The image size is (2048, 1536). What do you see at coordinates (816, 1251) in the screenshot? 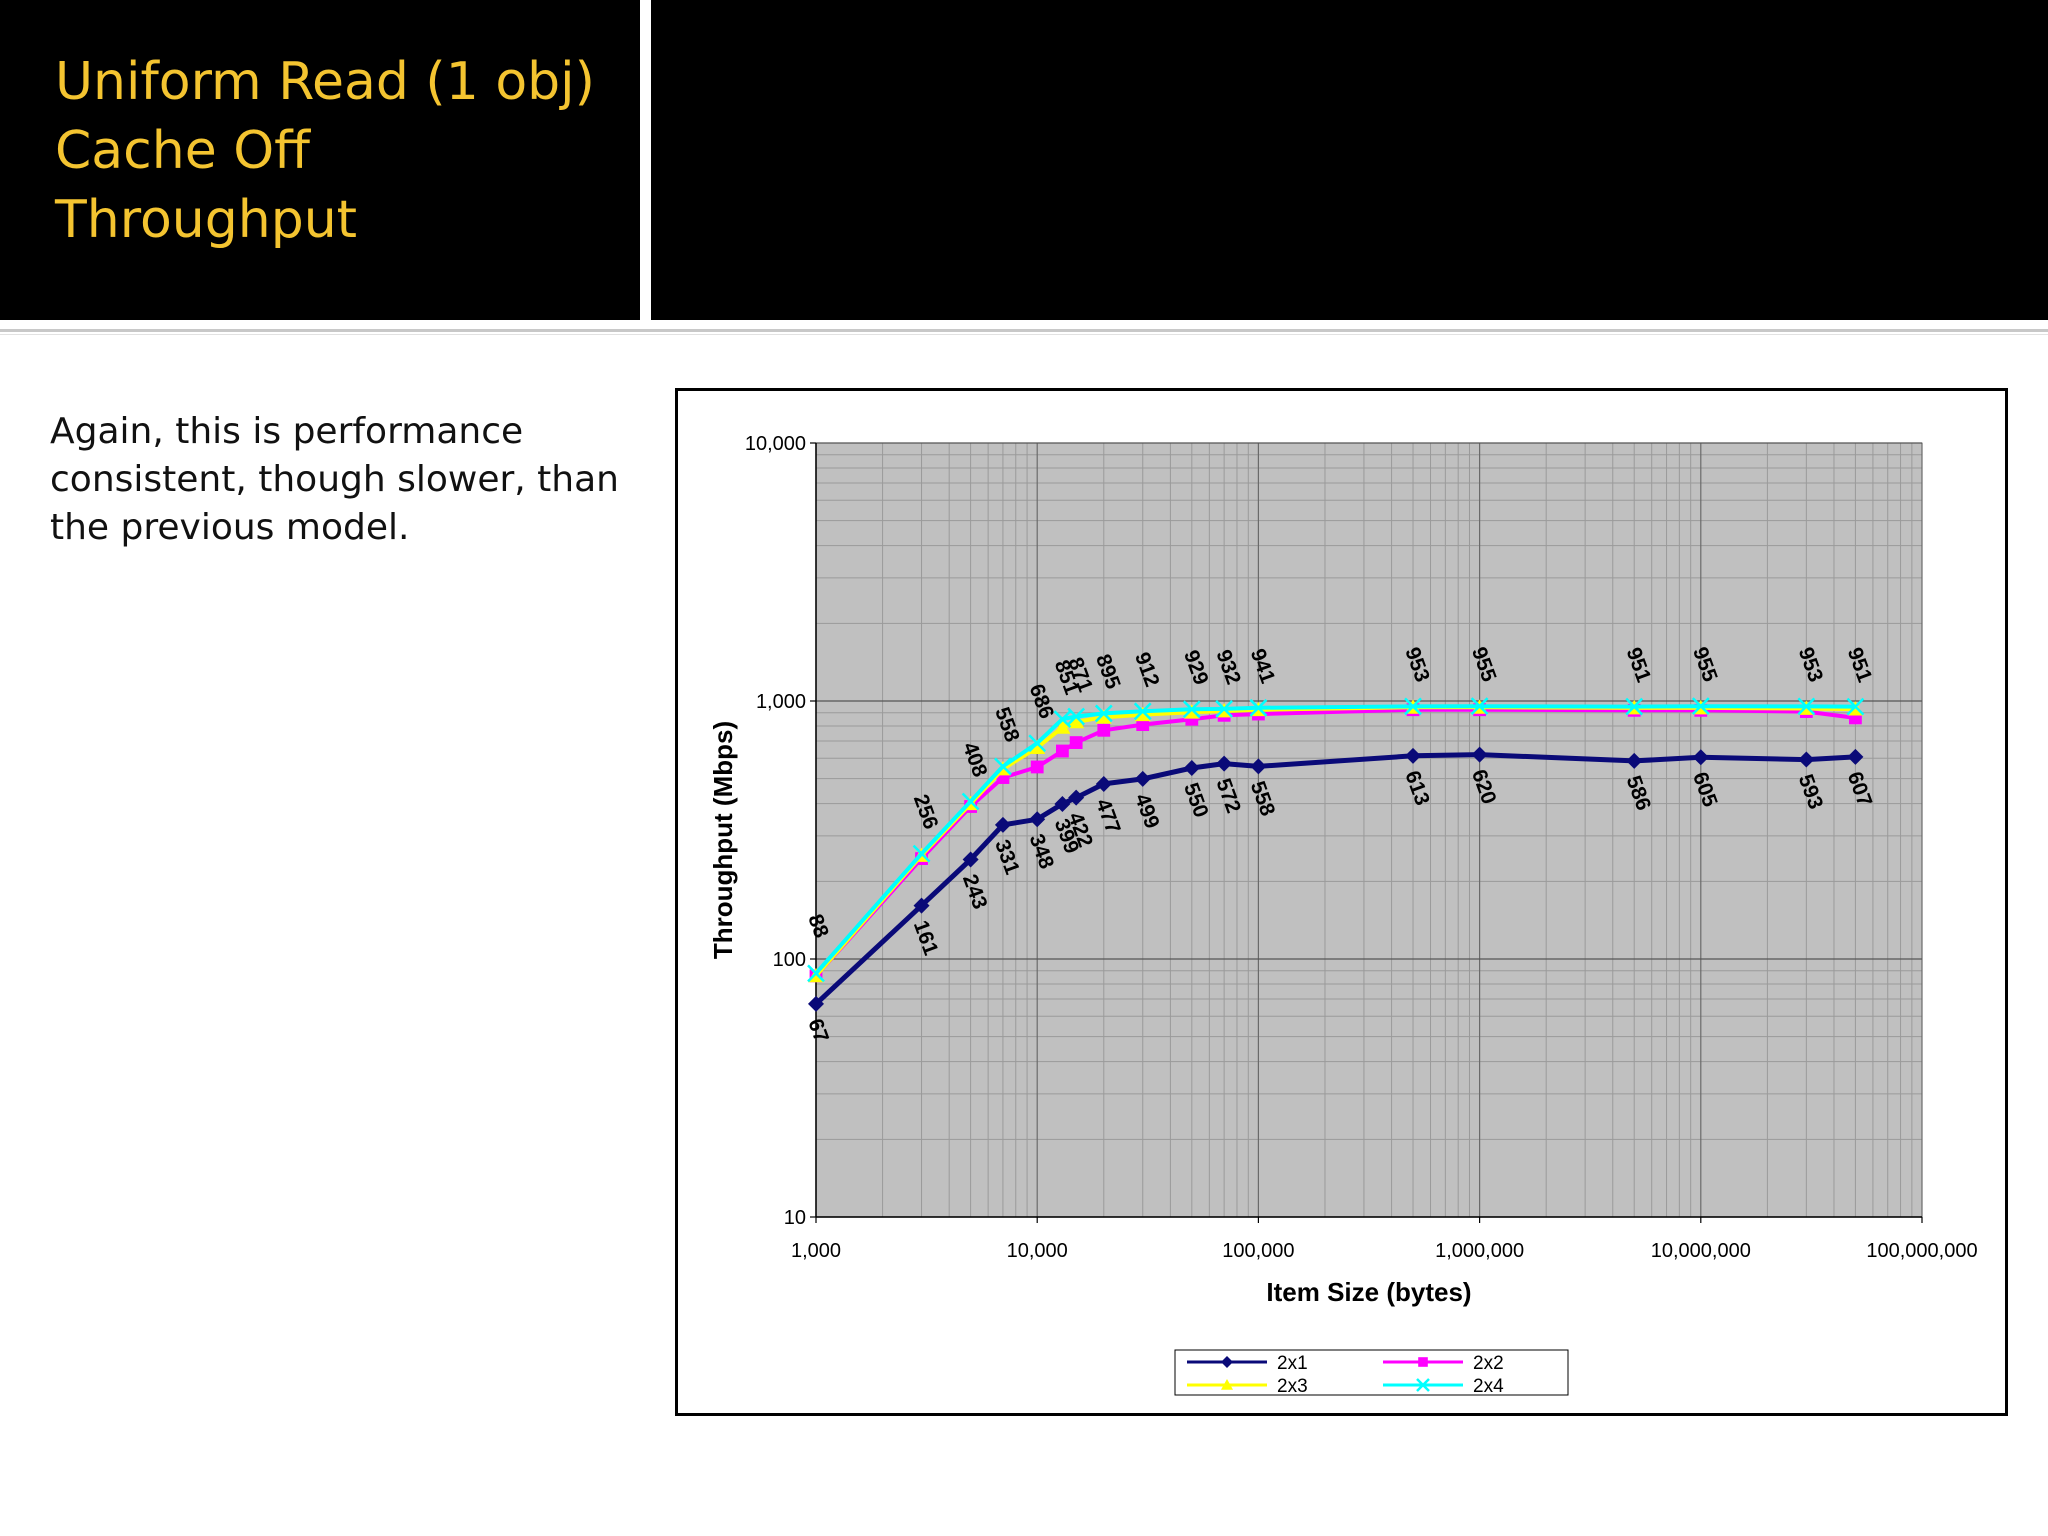
I see `x-tick-label: 1,000` at bounding box center [816, 1251].